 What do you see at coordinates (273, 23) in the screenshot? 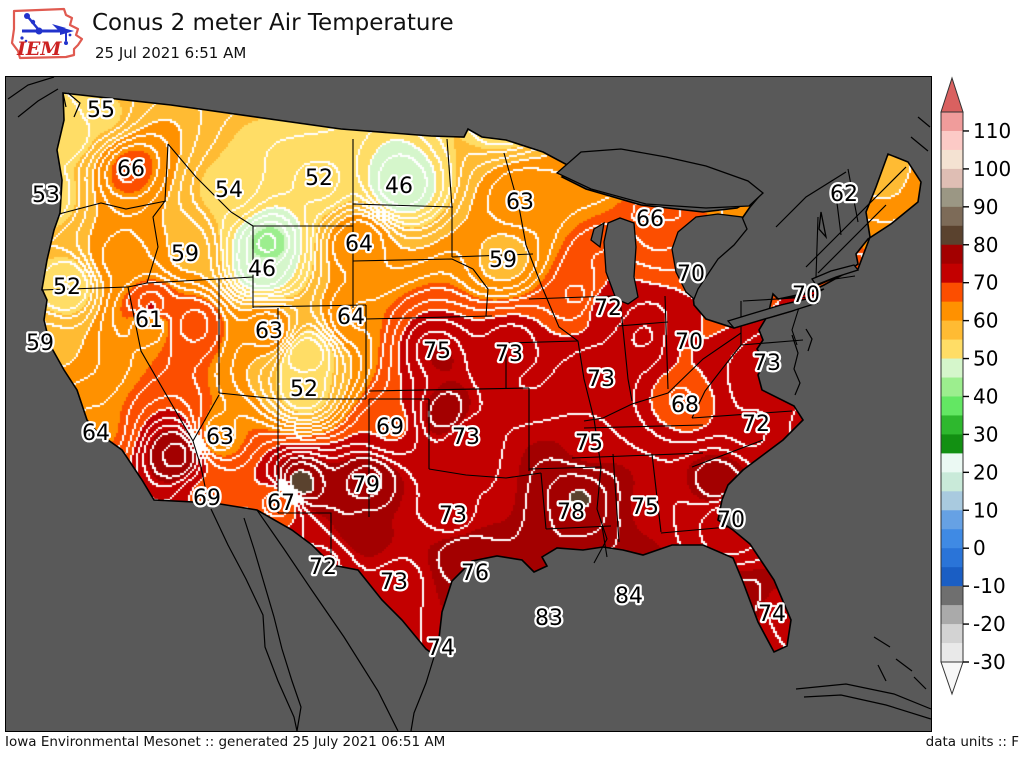
I see `page-title: Conus 2 meter Air Temperature` at bounding box center [273, 23].